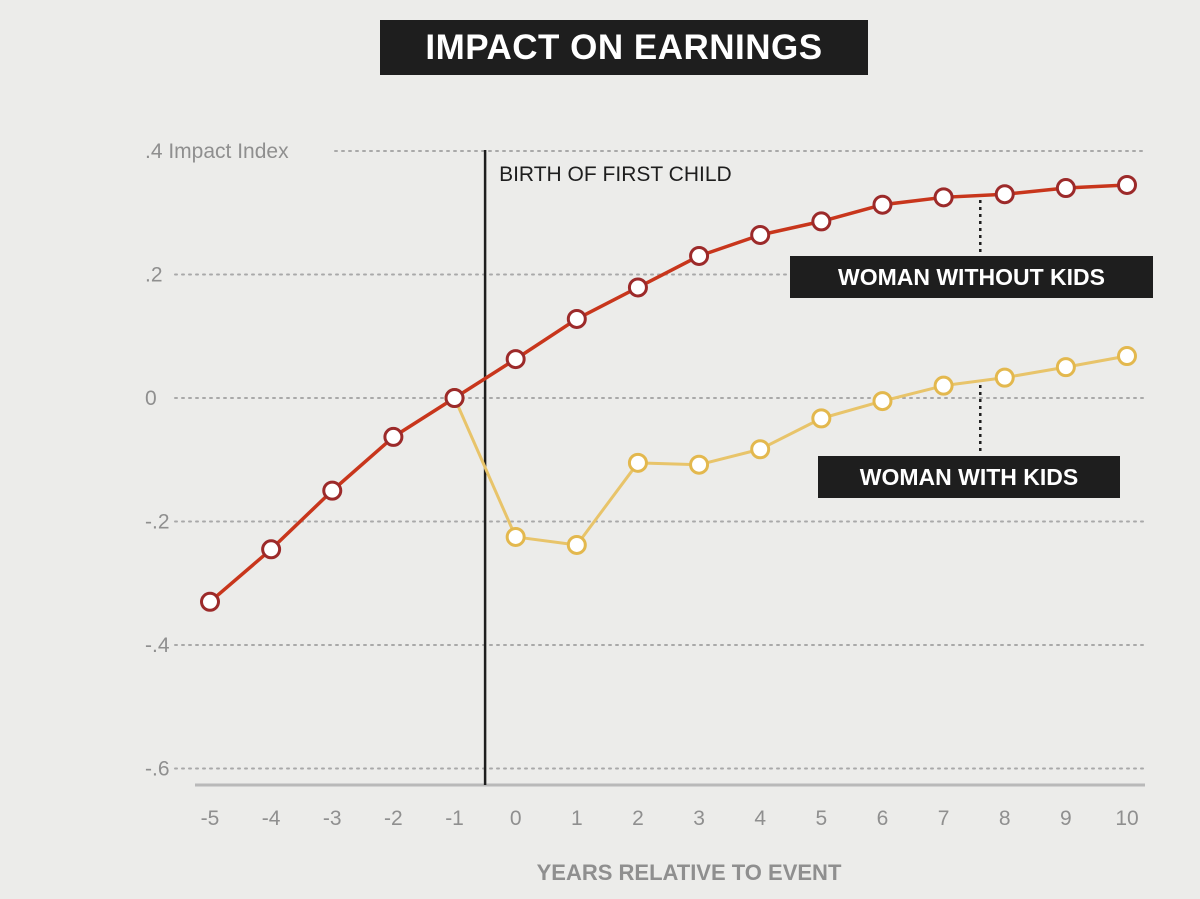 The width and height of the screenshot is (1200, 899). I want to click on series-label: WOMAN WITH KIDS, so click(969, 477).